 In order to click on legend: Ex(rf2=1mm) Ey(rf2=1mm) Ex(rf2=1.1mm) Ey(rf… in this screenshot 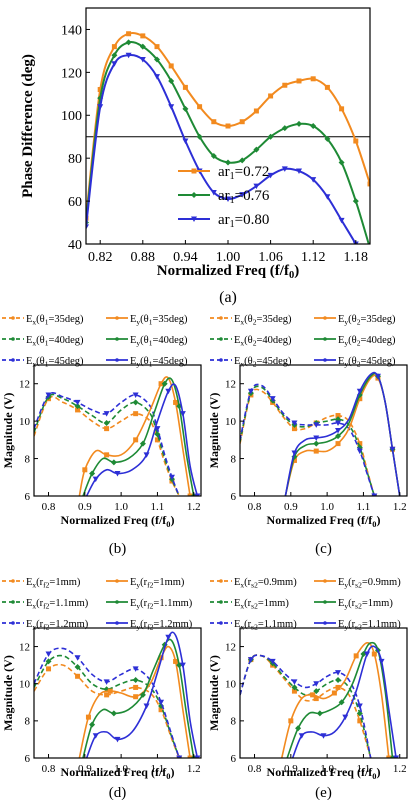, I will do `click(97, 604)`.